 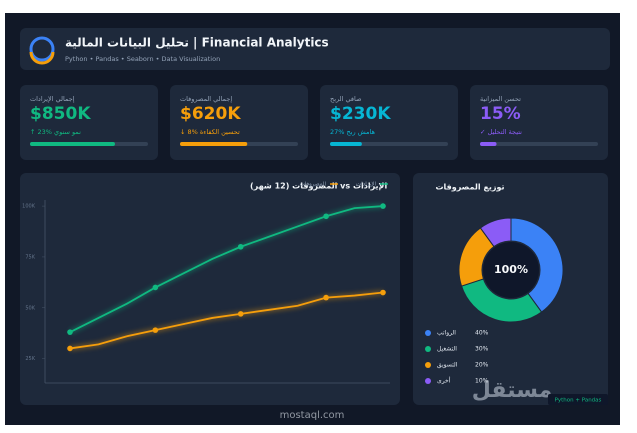 I want to click on legend-label: الإيرادات, so click(x=366, y=185).